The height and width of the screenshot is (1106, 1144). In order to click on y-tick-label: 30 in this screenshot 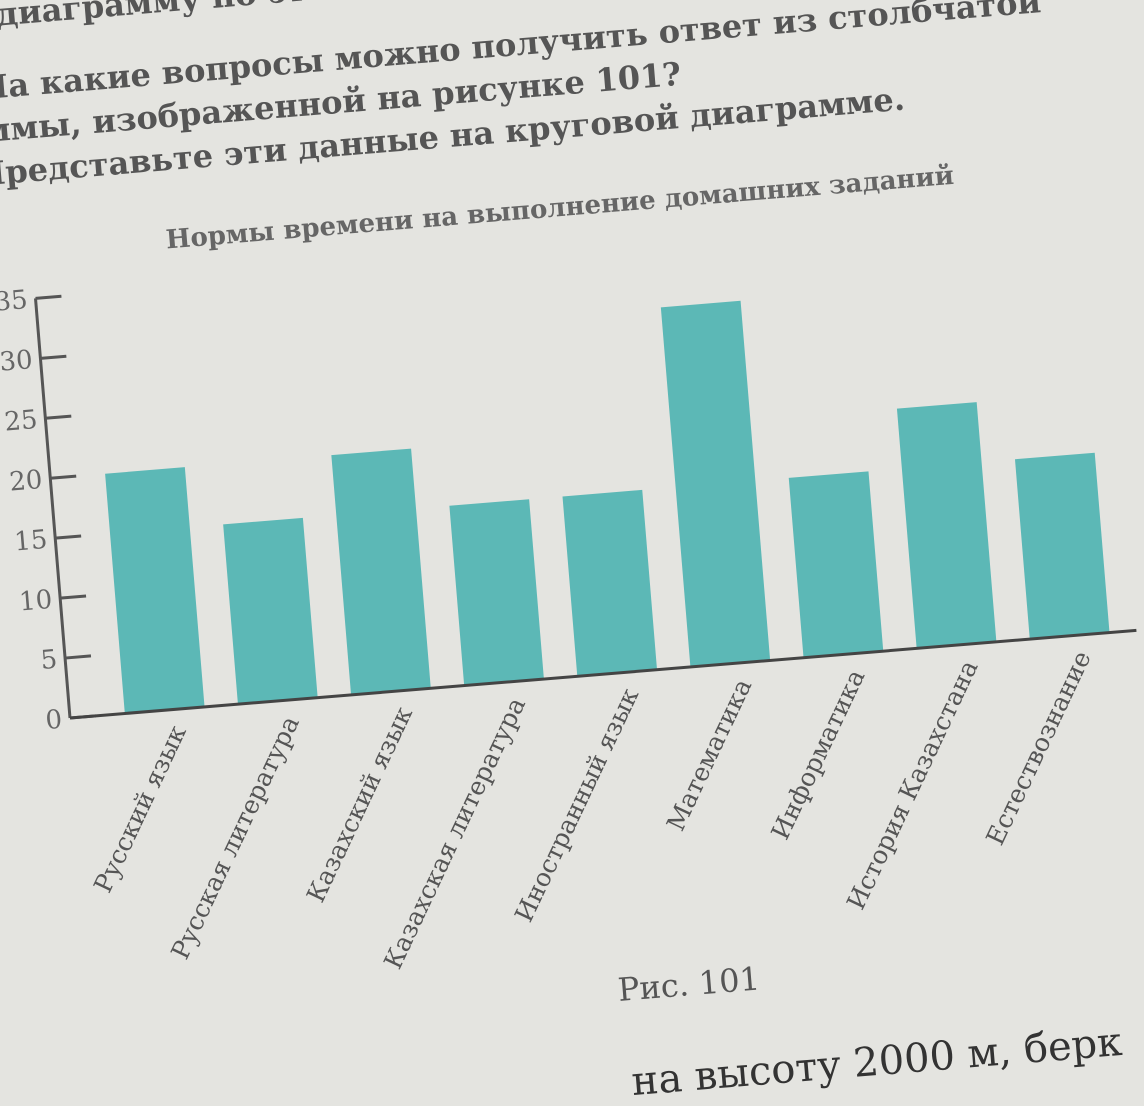, I will do `click(17, 361)`.